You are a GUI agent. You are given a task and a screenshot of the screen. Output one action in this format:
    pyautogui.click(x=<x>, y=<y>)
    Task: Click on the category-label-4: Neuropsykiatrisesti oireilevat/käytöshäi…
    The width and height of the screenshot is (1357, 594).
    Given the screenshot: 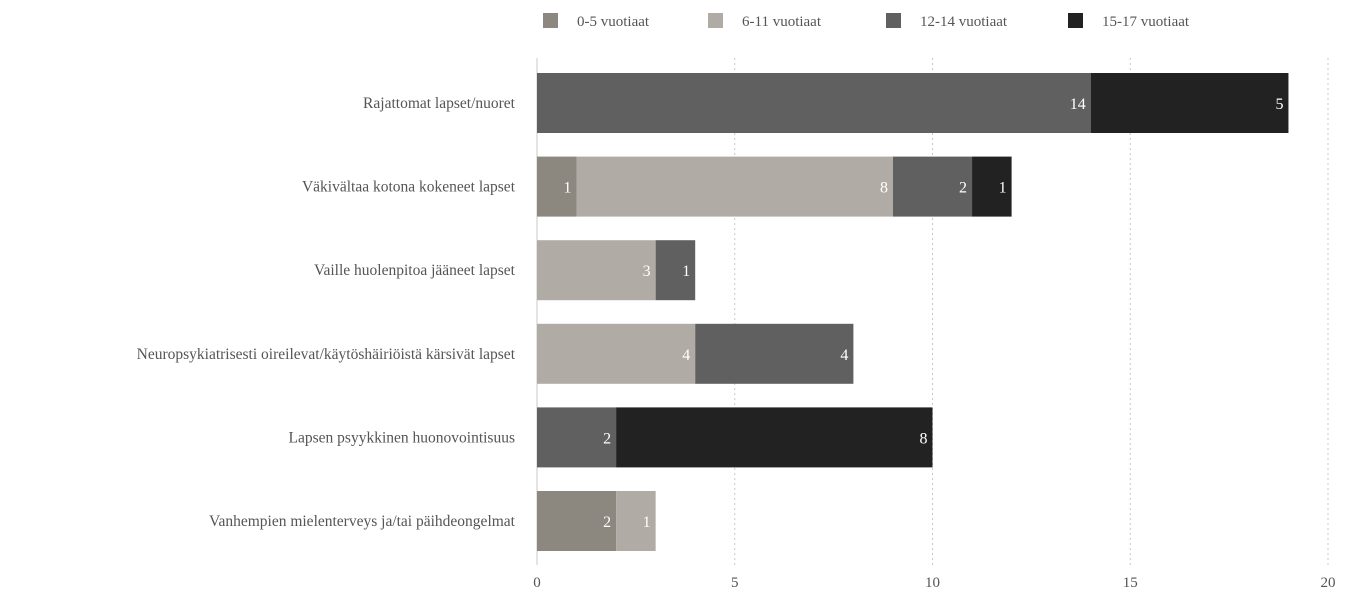 What is the action you would take?
    pyautogui.click(x=326, y=354)
    